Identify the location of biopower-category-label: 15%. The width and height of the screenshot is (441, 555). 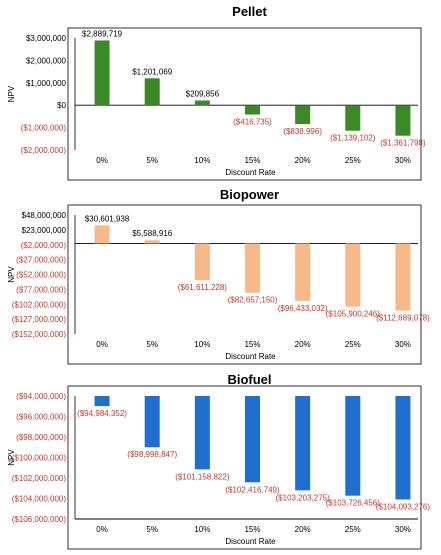
(252, 344).